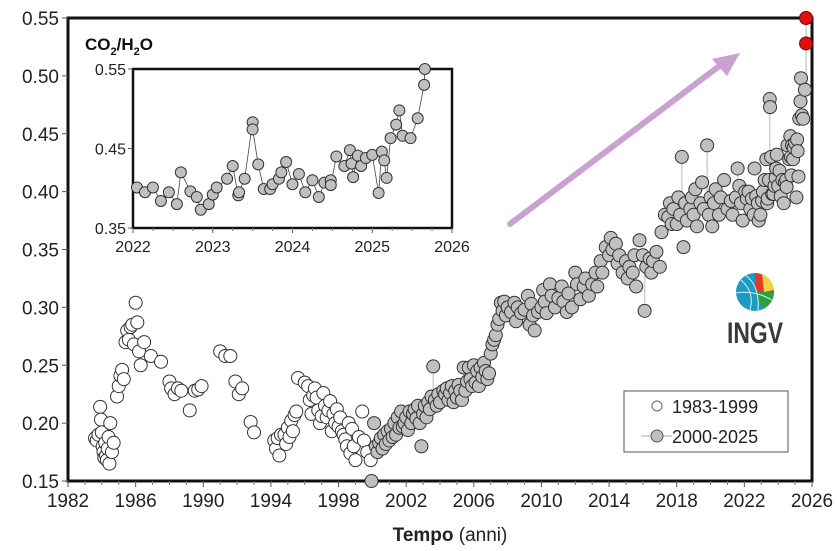 The width and height of the screenshot is (837, 551). Describe the element at coordinates (754, 292) in the screenshot. I see `globe-icon` at that location.